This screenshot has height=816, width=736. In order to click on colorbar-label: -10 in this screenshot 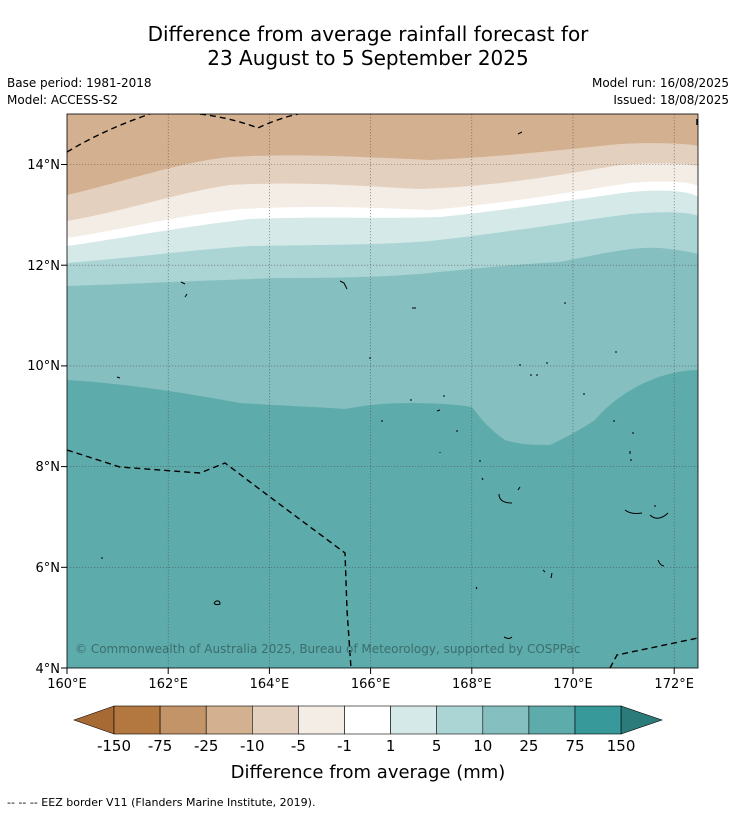, I will do `click(252, 746)`.